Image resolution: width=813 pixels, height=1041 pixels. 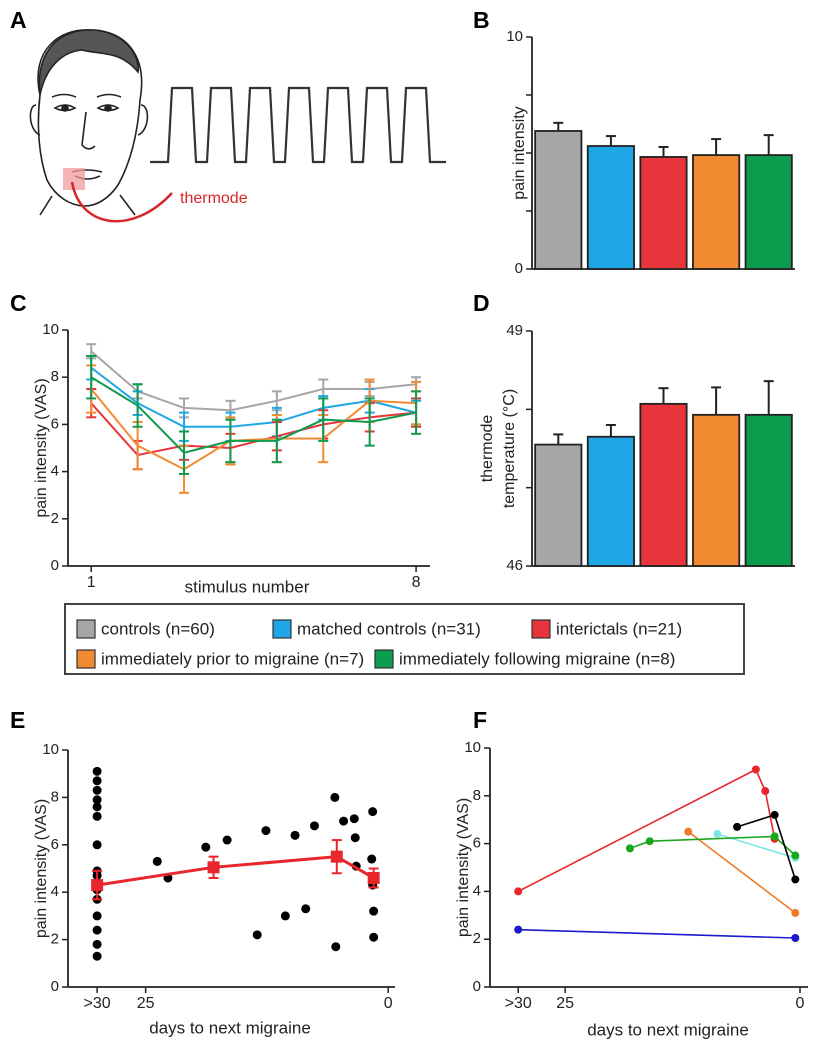 What do you see at coordinates (230, 1027) in the screenshot?
I see `x-axis-label: days to next migraine` at bounding box center [230, 1027].